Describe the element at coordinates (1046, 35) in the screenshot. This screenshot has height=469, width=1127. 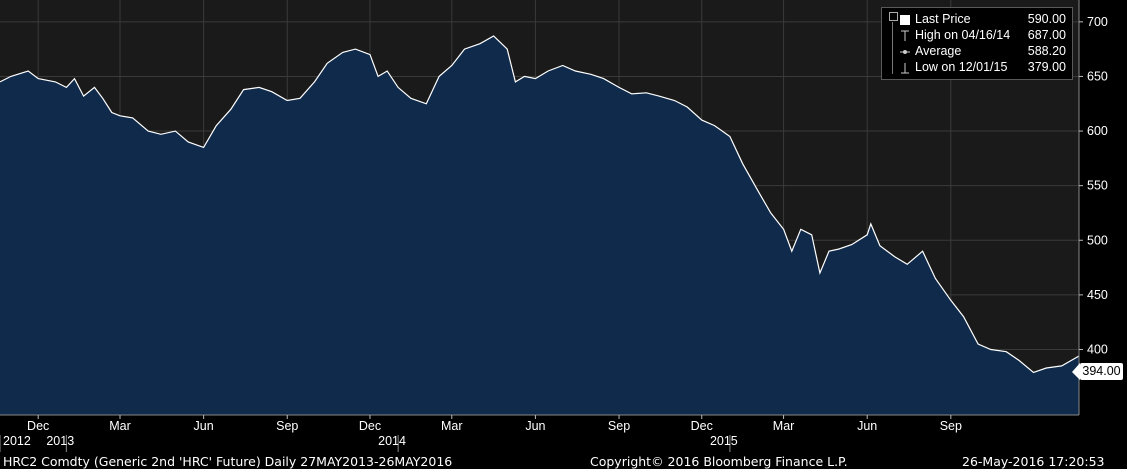
I see `legend-value: 687.00` at that location.